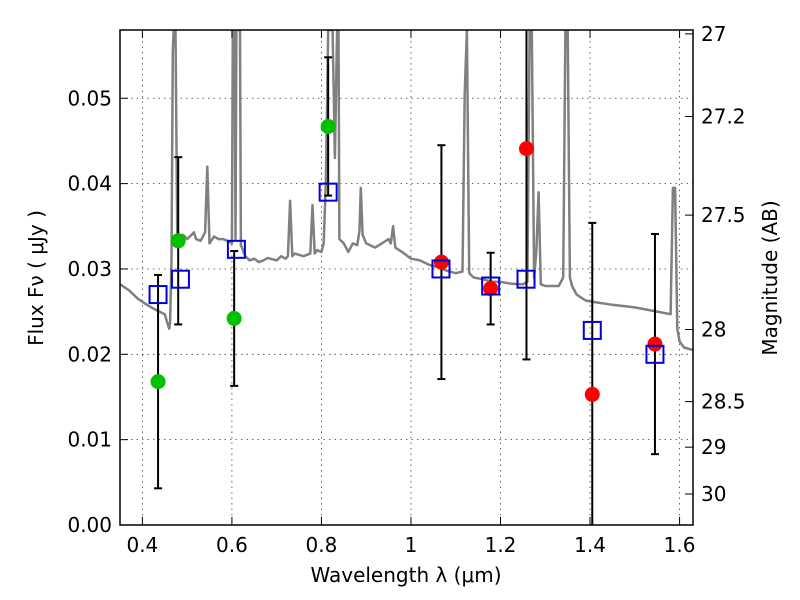  Describe the element at coordinates (713, 447) in the screenshot. I see `magnitude-tick-label: 29` at that location.